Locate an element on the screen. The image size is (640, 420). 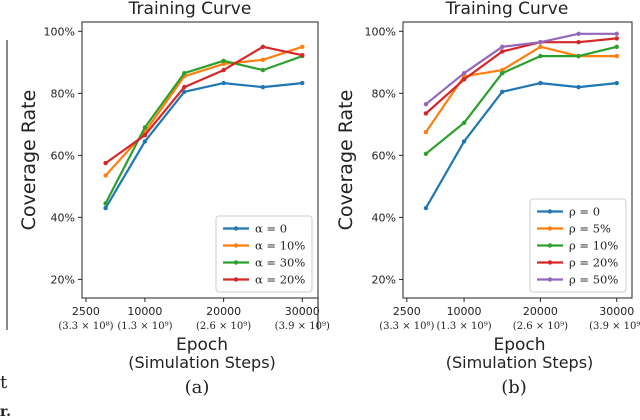
legend: ρ = 0 ρ = 5% ρ = 10% ρ = 20% ρ = 50% is located at coordinates (578, 245).